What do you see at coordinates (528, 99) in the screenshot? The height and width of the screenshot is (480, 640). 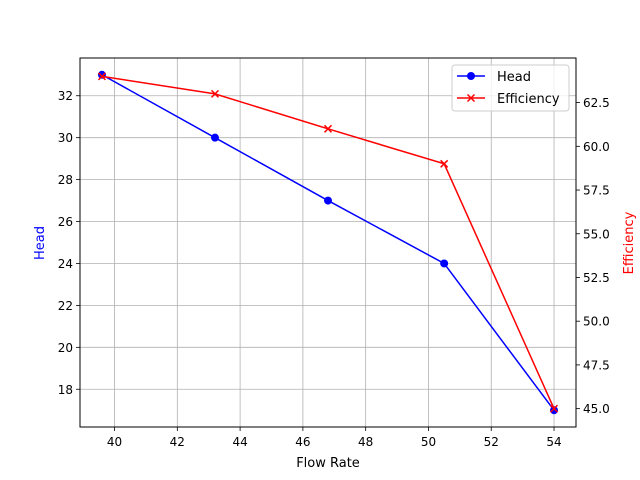 I see `legend-efficiency-label: Efficiency` at bounding box center [528, 99].